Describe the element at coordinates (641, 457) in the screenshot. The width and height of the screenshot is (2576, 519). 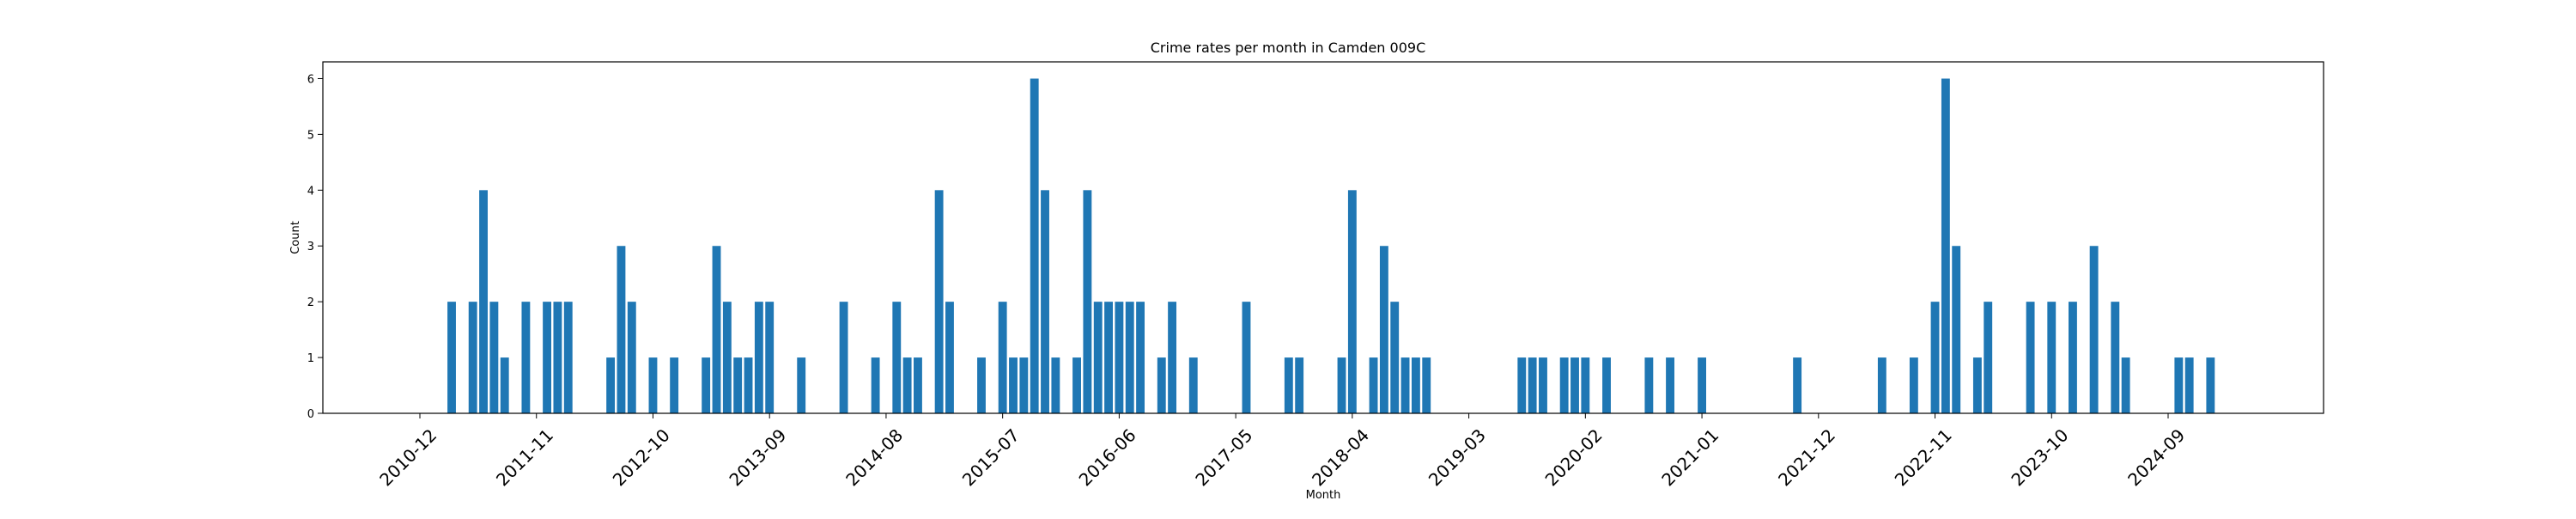
I see `x-tick-label: 2012-10` at that location.